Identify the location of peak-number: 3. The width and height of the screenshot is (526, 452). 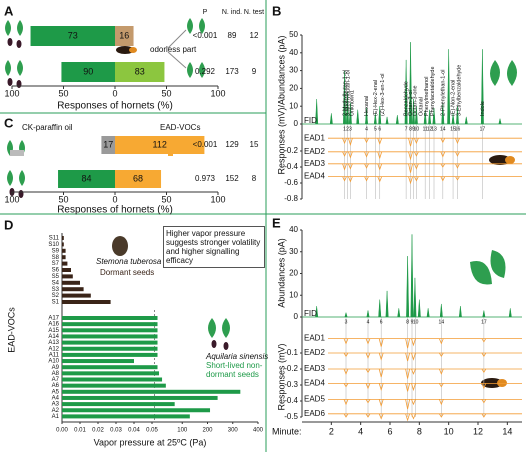
(346, 322).